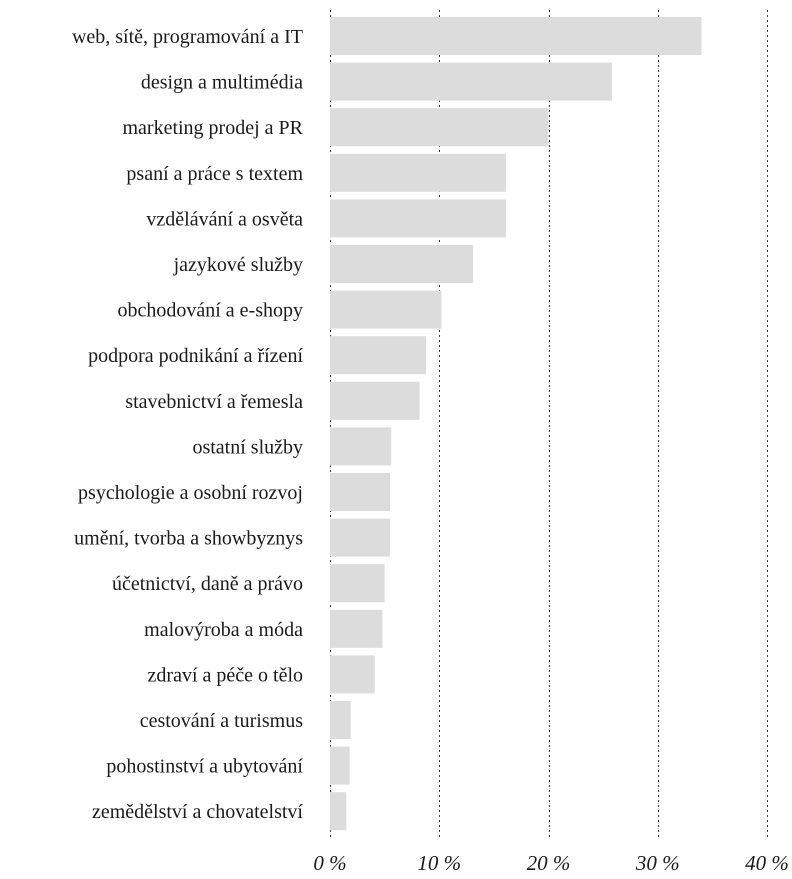 The height and width of the screenshot is (879, 792). Describe the element at coordinates (190, 493) in the screenshot. I see `category-label: psychologie a osobní rozvoj` at that location.